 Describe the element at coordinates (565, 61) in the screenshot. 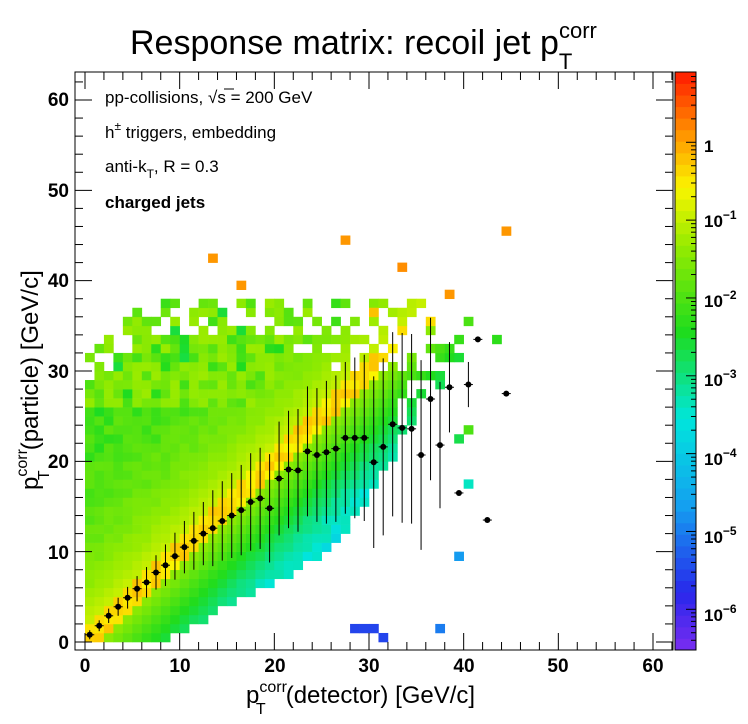

I see `title-sub: T` at that location.